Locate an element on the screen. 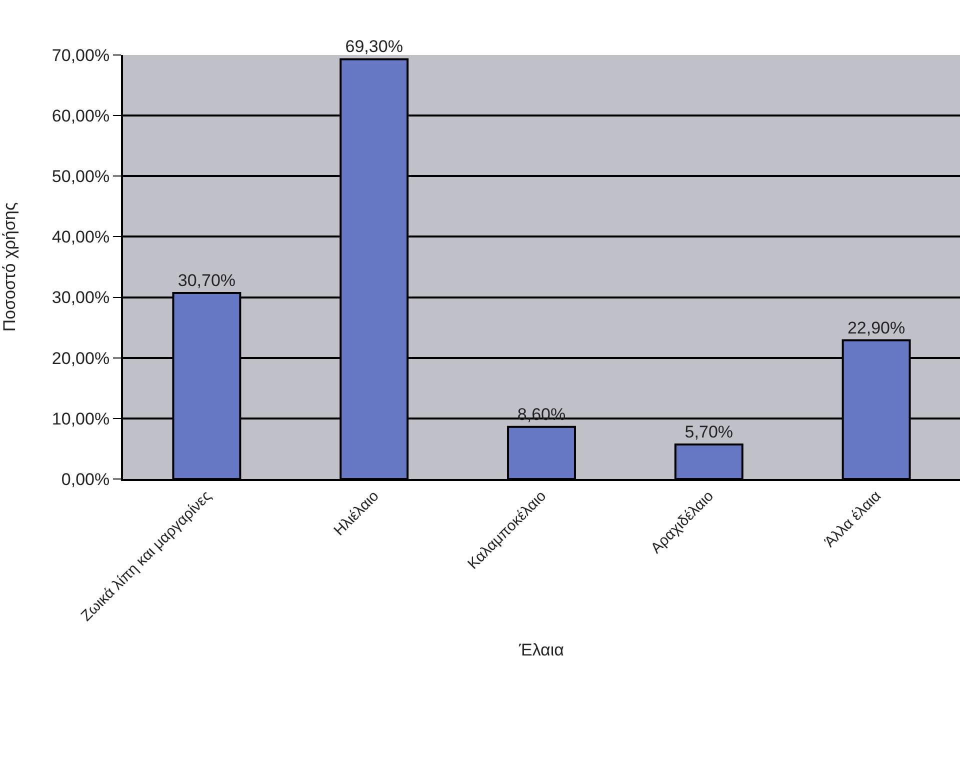 The image size is (960, 769). data-label: 69,30% is located at coordinates (374, 46).